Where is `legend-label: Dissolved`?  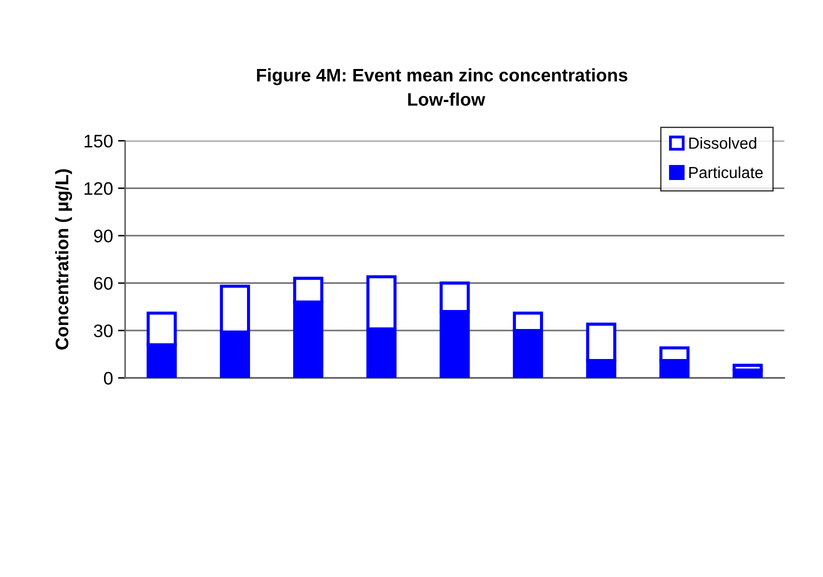
legend-label: Dissolved is located at coordinates (722, 143).